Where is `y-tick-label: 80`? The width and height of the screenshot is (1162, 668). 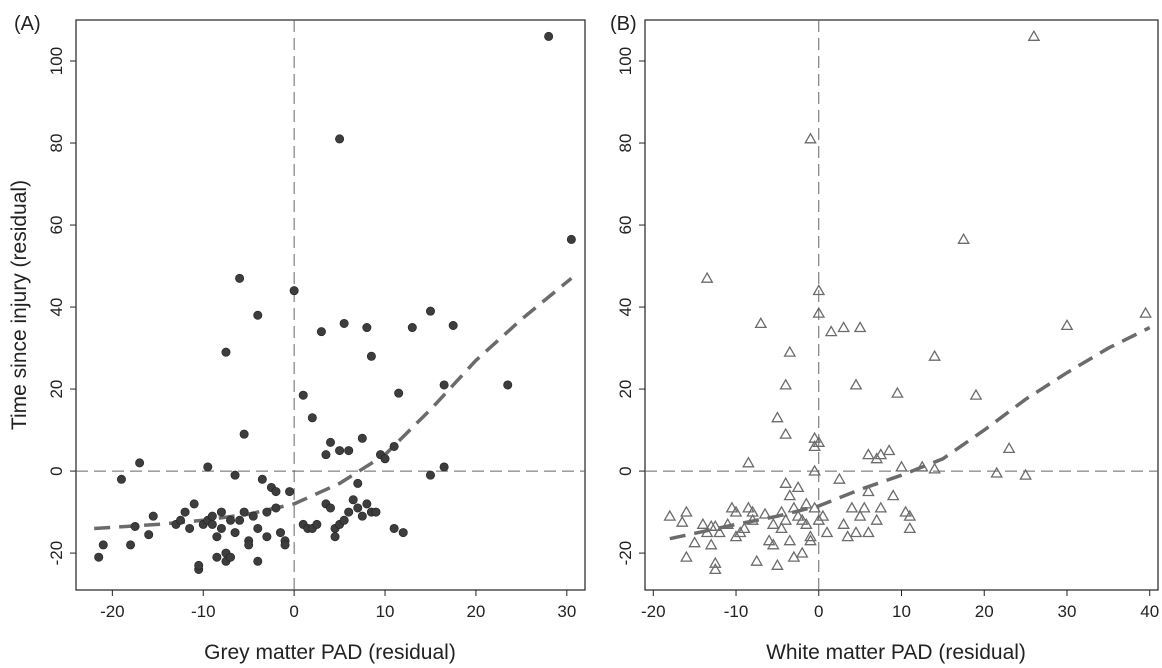
y-tick-label: 80 is located at coordinates (56, 143).